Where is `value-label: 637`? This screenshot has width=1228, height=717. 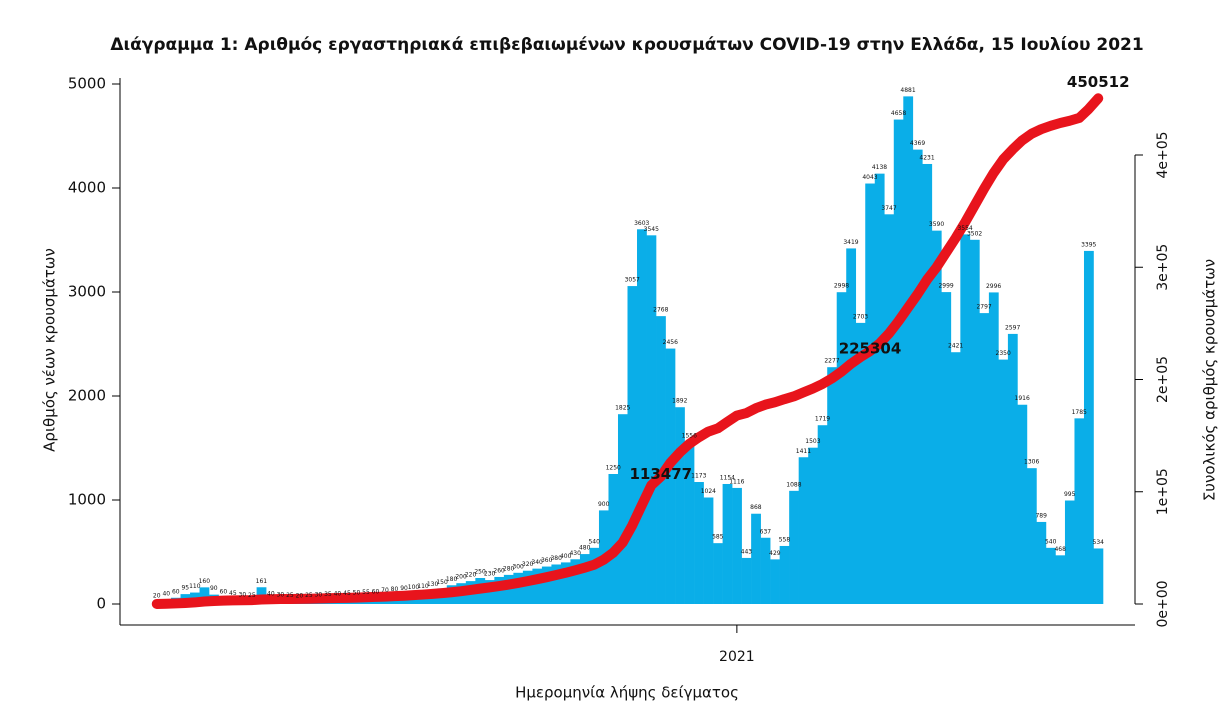 value-label: 637 is located at coordinates (766, 531).